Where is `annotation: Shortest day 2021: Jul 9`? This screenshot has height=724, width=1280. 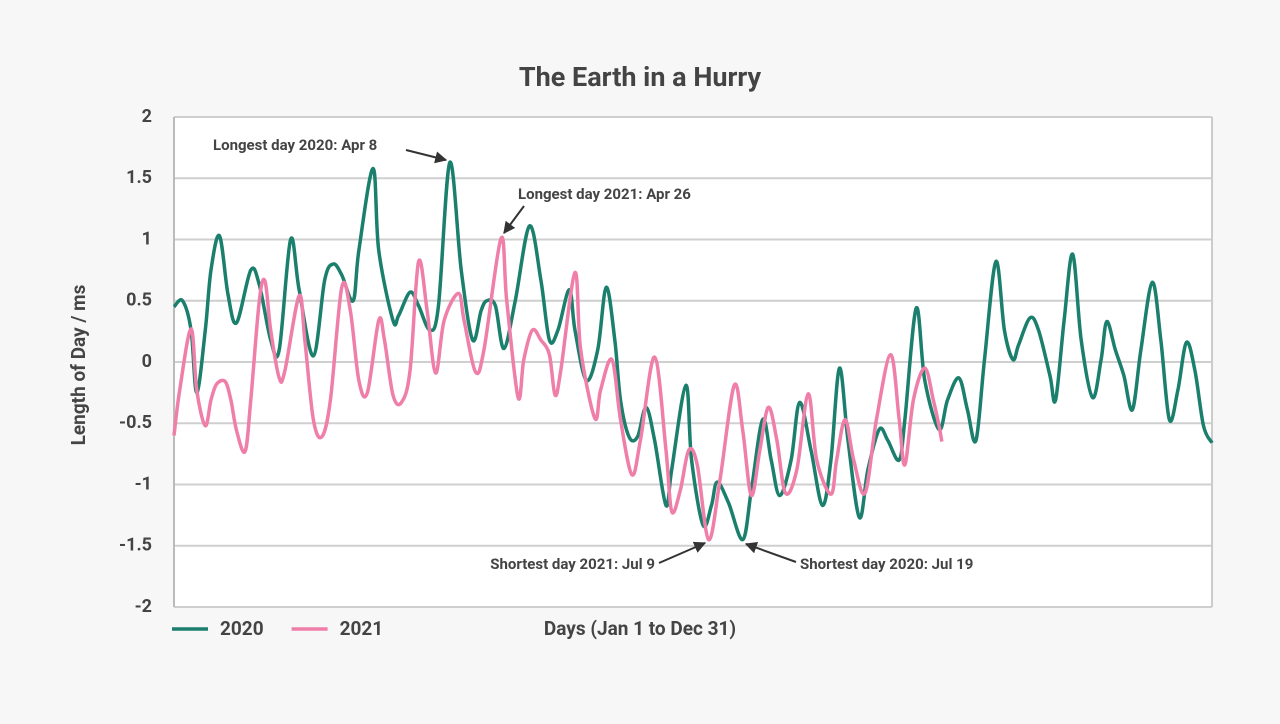 annotation: Shortest day 2021: Jul 9 is located at coordinates (572, 564).